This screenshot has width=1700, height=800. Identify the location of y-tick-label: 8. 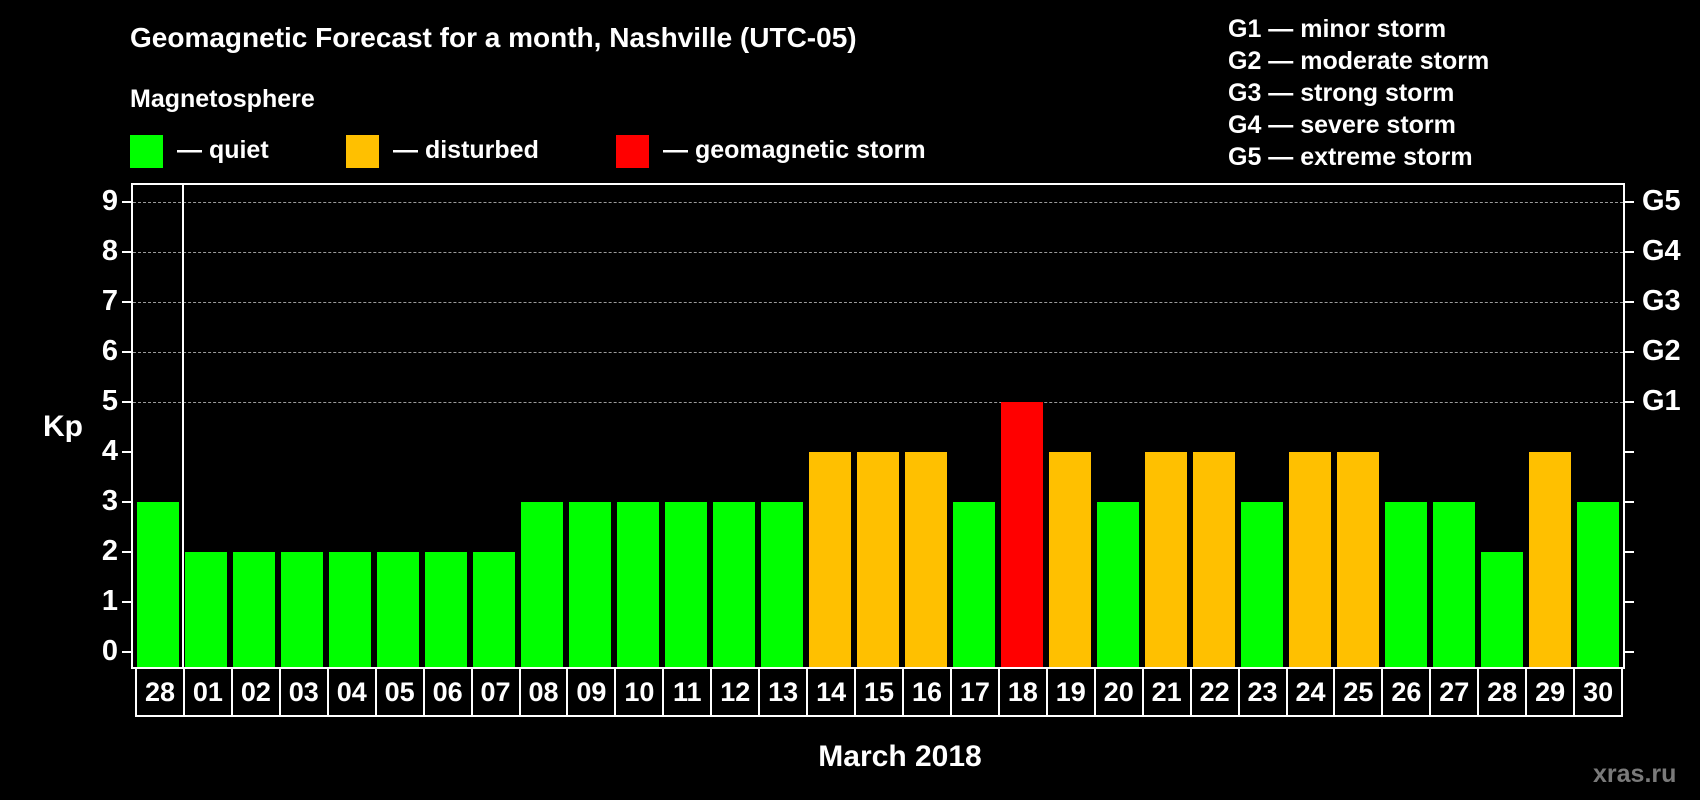
(109, 251).